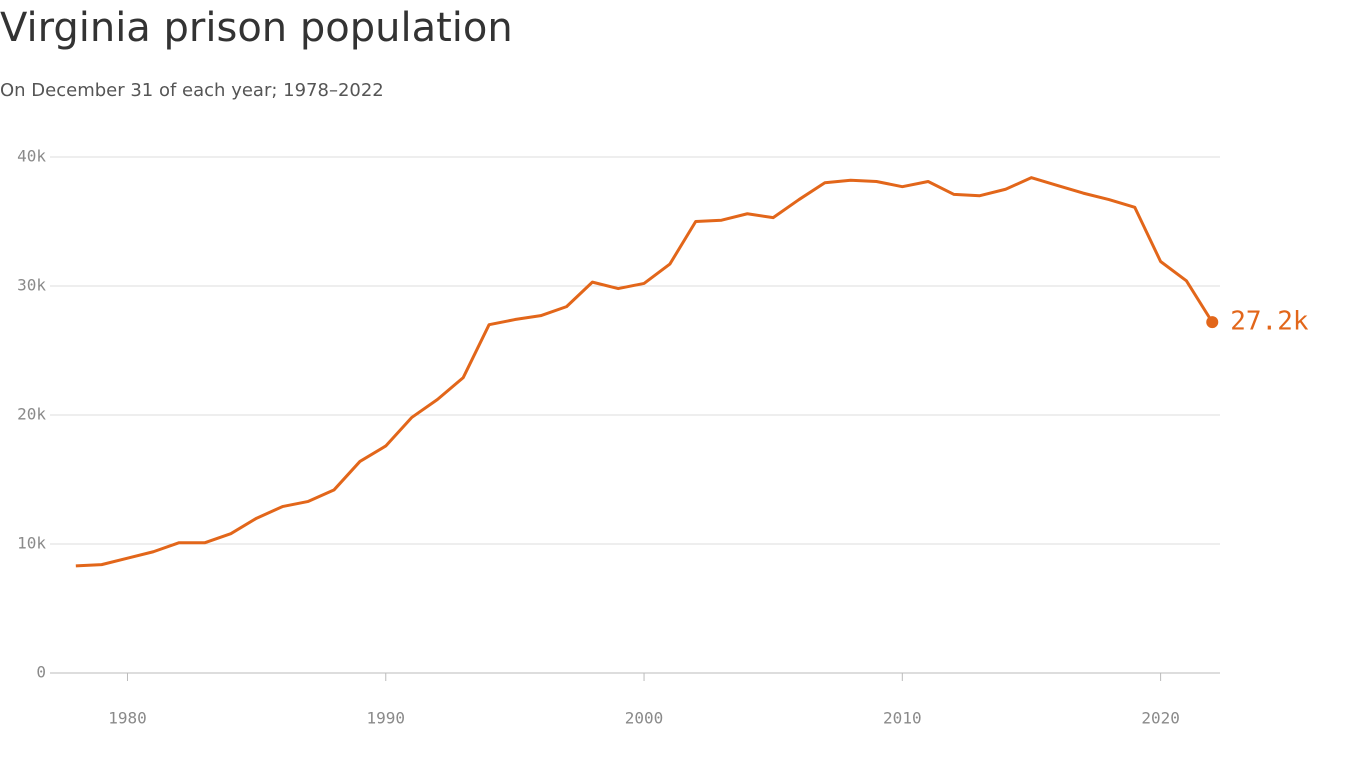  What do you see at coordinates (192, 90) in the screenshot?
I see `chart-subtitle: On December 31 of each year; 1978–2022` at bounding box center [192, 90].